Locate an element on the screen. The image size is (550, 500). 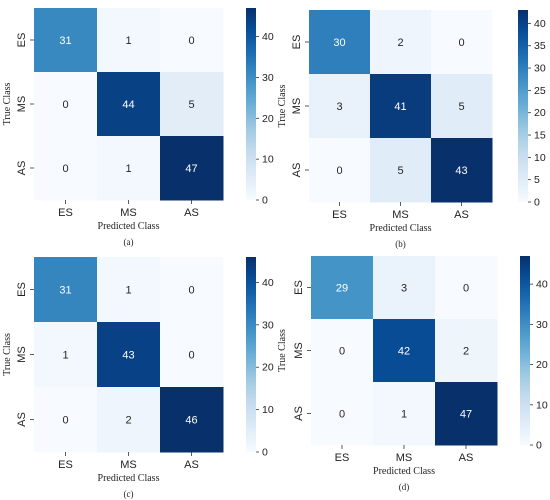
cell-value-r2-c2: 43 is located at coordinates (461, 171).